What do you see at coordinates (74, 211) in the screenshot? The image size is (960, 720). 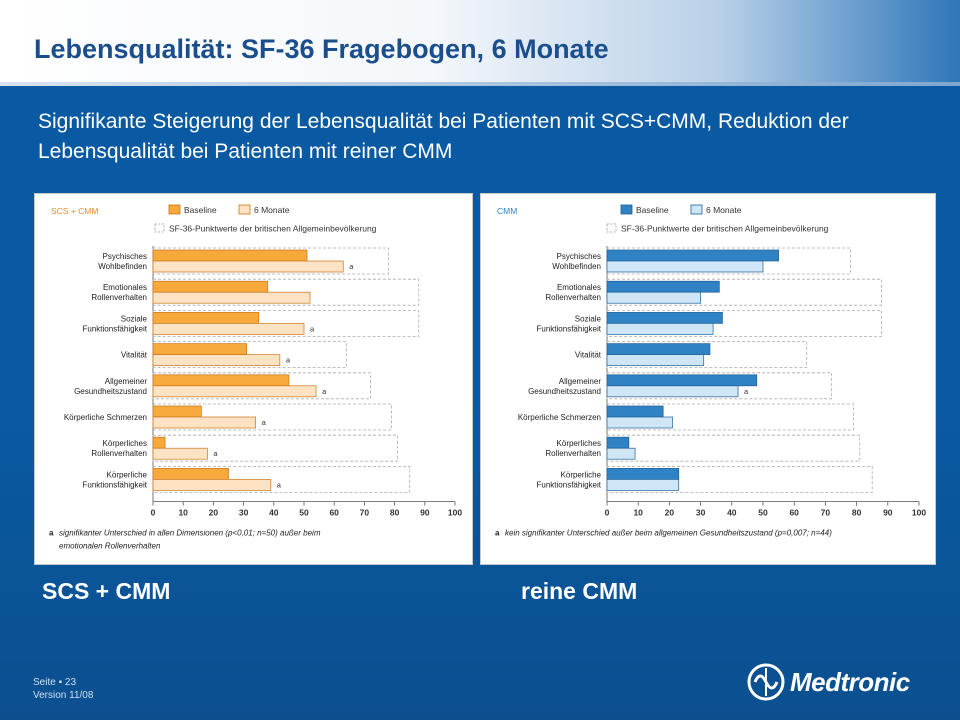 I see `chart-group-label: SCS + CMM` at bounding box center [74, 211].